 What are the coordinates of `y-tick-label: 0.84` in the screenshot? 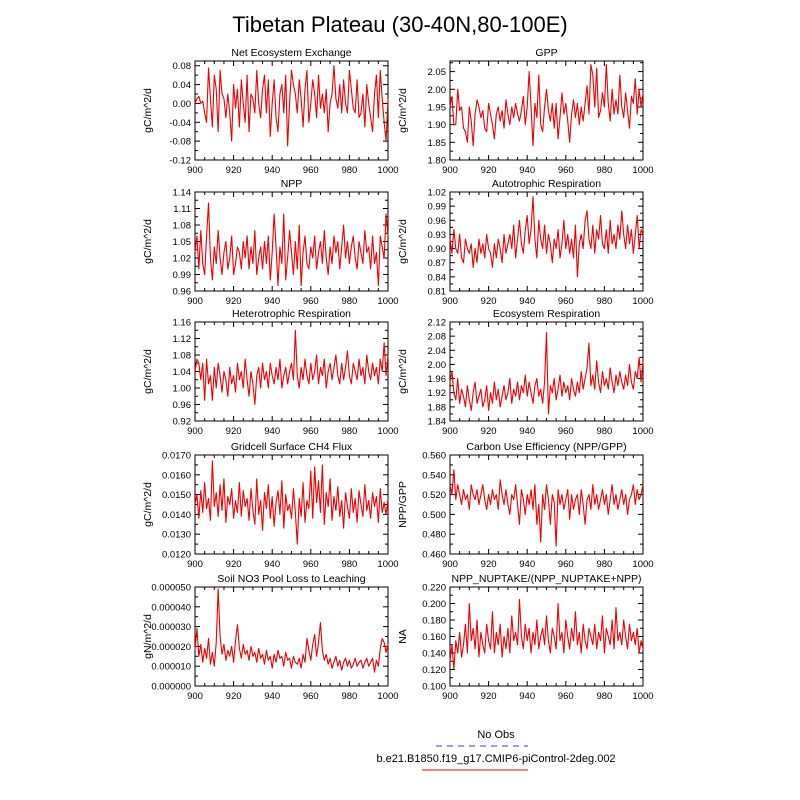 It's located at (437, 277).